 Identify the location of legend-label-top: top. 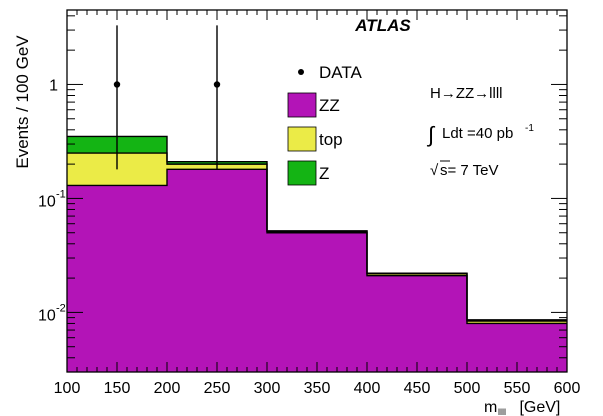
(331, 139).